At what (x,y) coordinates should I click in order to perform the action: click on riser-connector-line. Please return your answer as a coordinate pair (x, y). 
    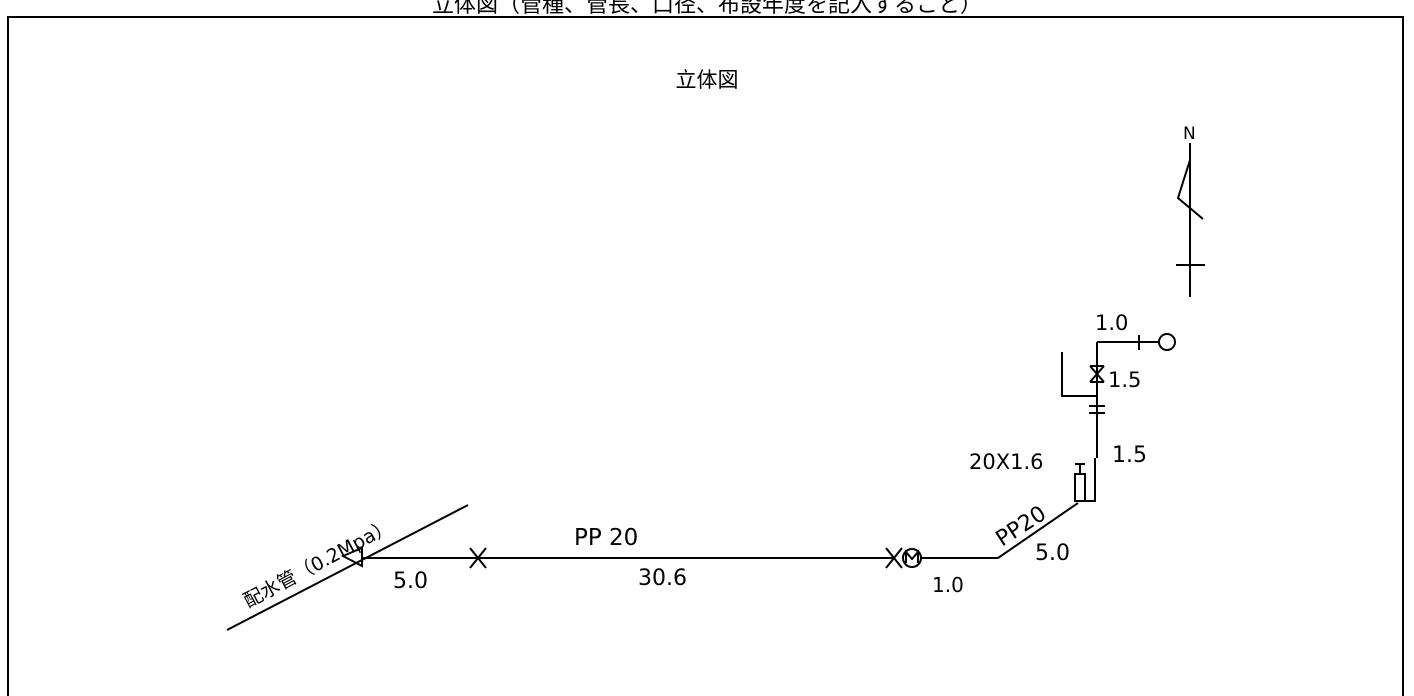
    Looking at the image, I should click on (1090, 480).